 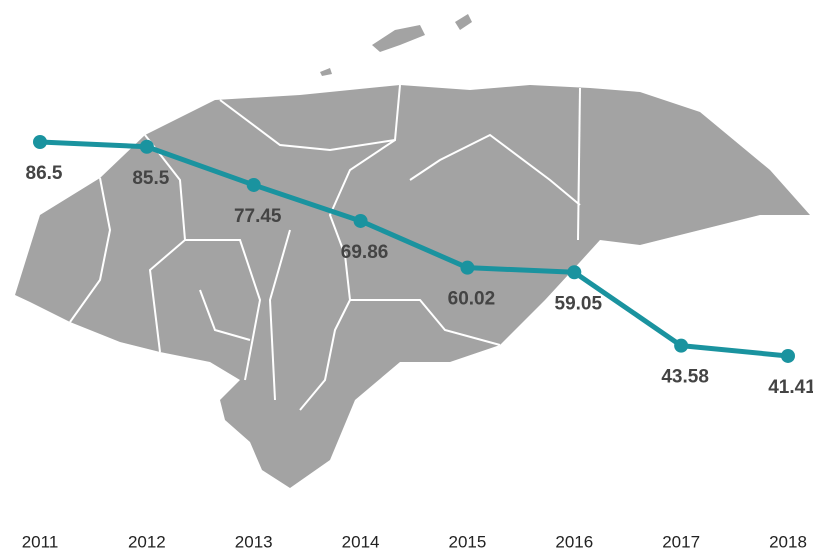 I want to click on x-tick-label: 2018, so click(x=788, y=541).